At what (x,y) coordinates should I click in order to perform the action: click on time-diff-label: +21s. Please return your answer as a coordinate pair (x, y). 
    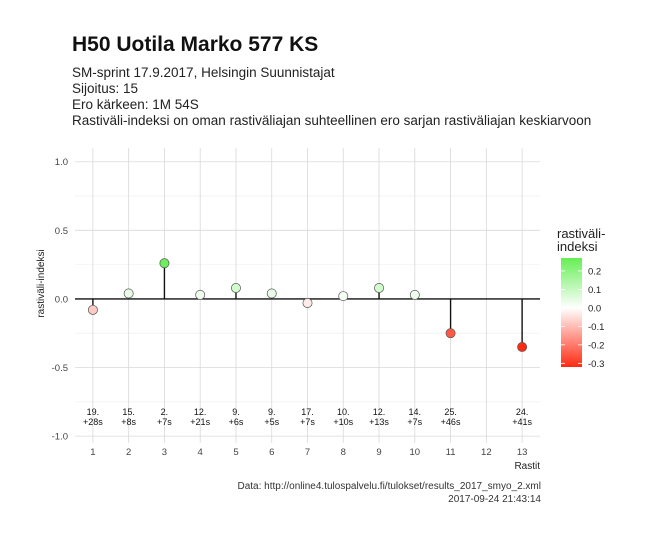
    Looking at the image, I should click on (200, 422).